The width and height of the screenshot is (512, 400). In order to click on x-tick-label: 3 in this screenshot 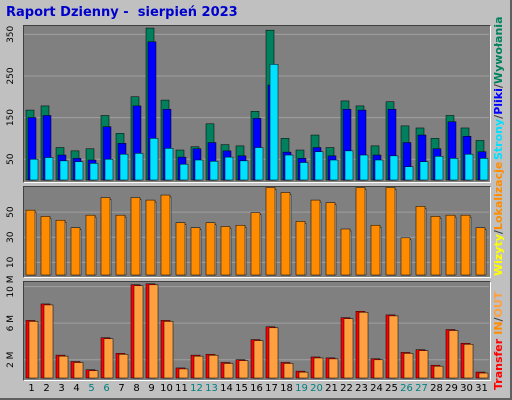, I will do `click(61, 388)`.